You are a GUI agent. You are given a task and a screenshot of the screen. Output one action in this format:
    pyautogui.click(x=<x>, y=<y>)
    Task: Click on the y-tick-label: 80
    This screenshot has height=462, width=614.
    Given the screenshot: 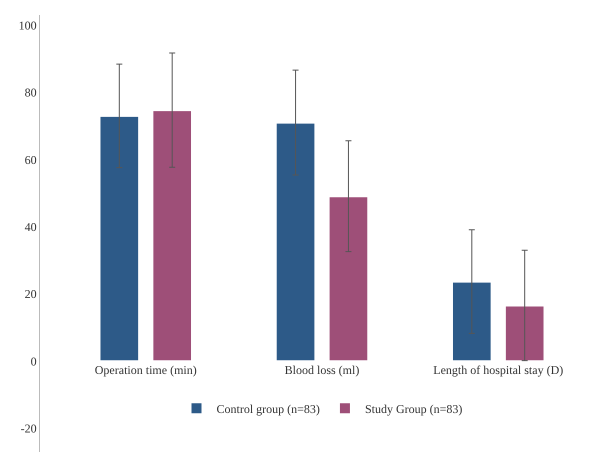 What is the action you would take?
    pyautogui.click(x=30, y=93)
    